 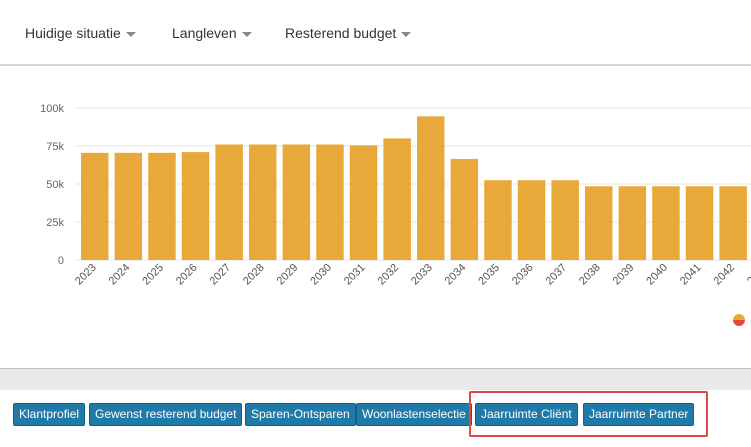 What do you see at coordinates (52, 109) in the screenshot?
I see `y-tick-label: 100k` at bounding box center [52, 109].